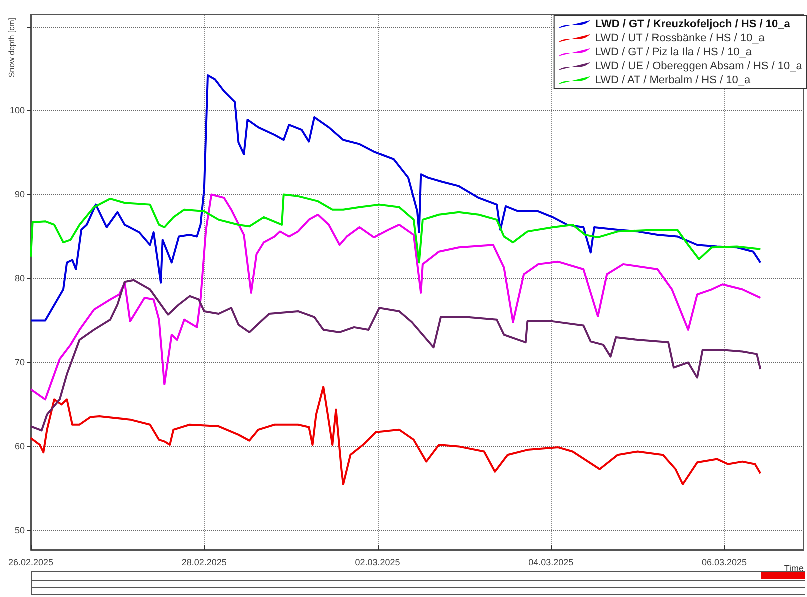 The height and width of the screenshot is (597, 807). What do you see at coordinates (19, 195) in the screenshot?
I see `y-tick-label: 90` at bounding box center [19, 195].